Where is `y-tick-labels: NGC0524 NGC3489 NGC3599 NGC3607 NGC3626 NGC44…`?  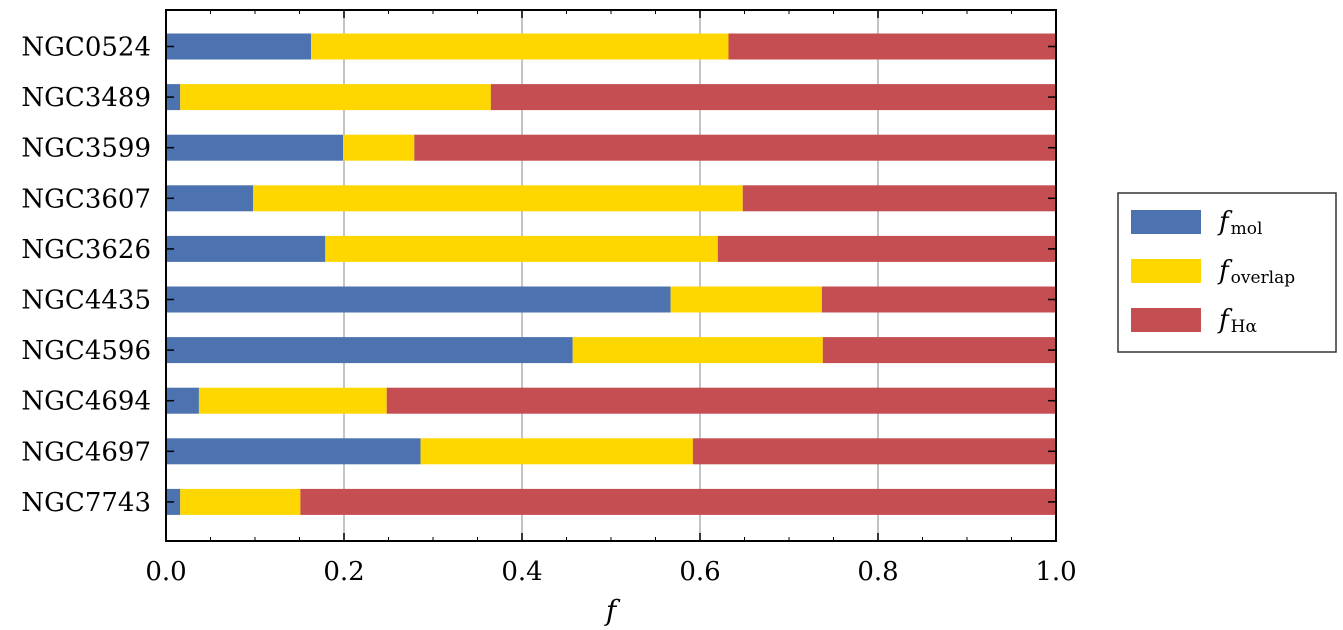 y-tick-labels: NGC0524 NGC3489 NGC3599 NGC3607 NGC3626 NGC44… is located at coordinates (86, 275).